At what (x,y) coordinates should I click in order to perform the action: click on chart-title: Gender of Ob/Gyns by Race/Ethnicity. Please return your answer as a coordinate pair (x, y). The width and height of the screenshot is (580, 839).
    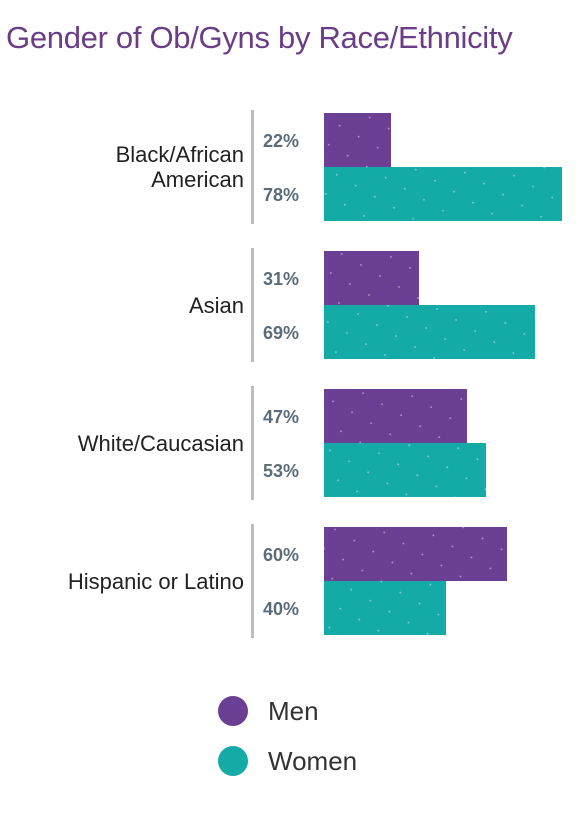
    Looking at the image, I should click on (259, 37).